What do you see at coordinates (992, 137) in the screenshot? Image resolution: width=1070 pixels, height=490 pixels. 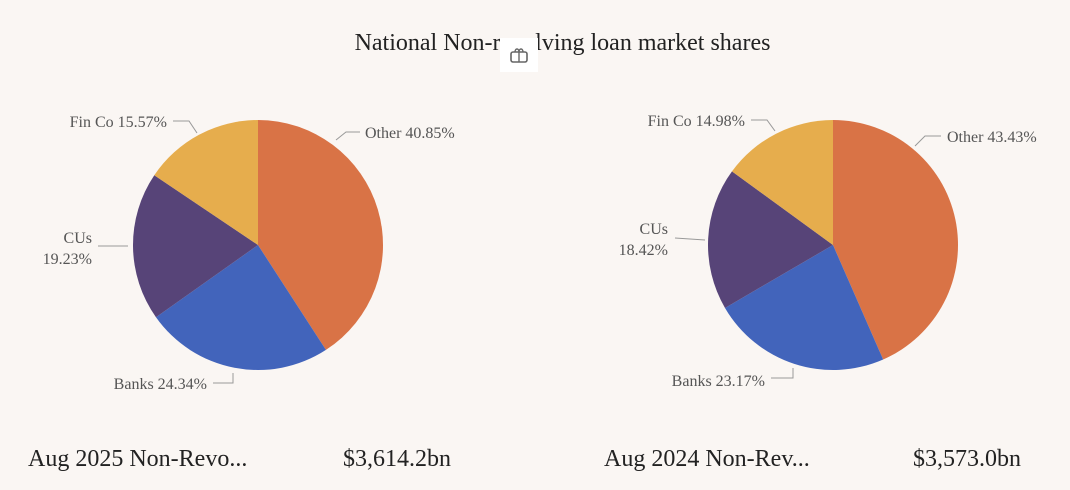 I see `slice-label: Other 43.43%` at bounding box center [992, 137].